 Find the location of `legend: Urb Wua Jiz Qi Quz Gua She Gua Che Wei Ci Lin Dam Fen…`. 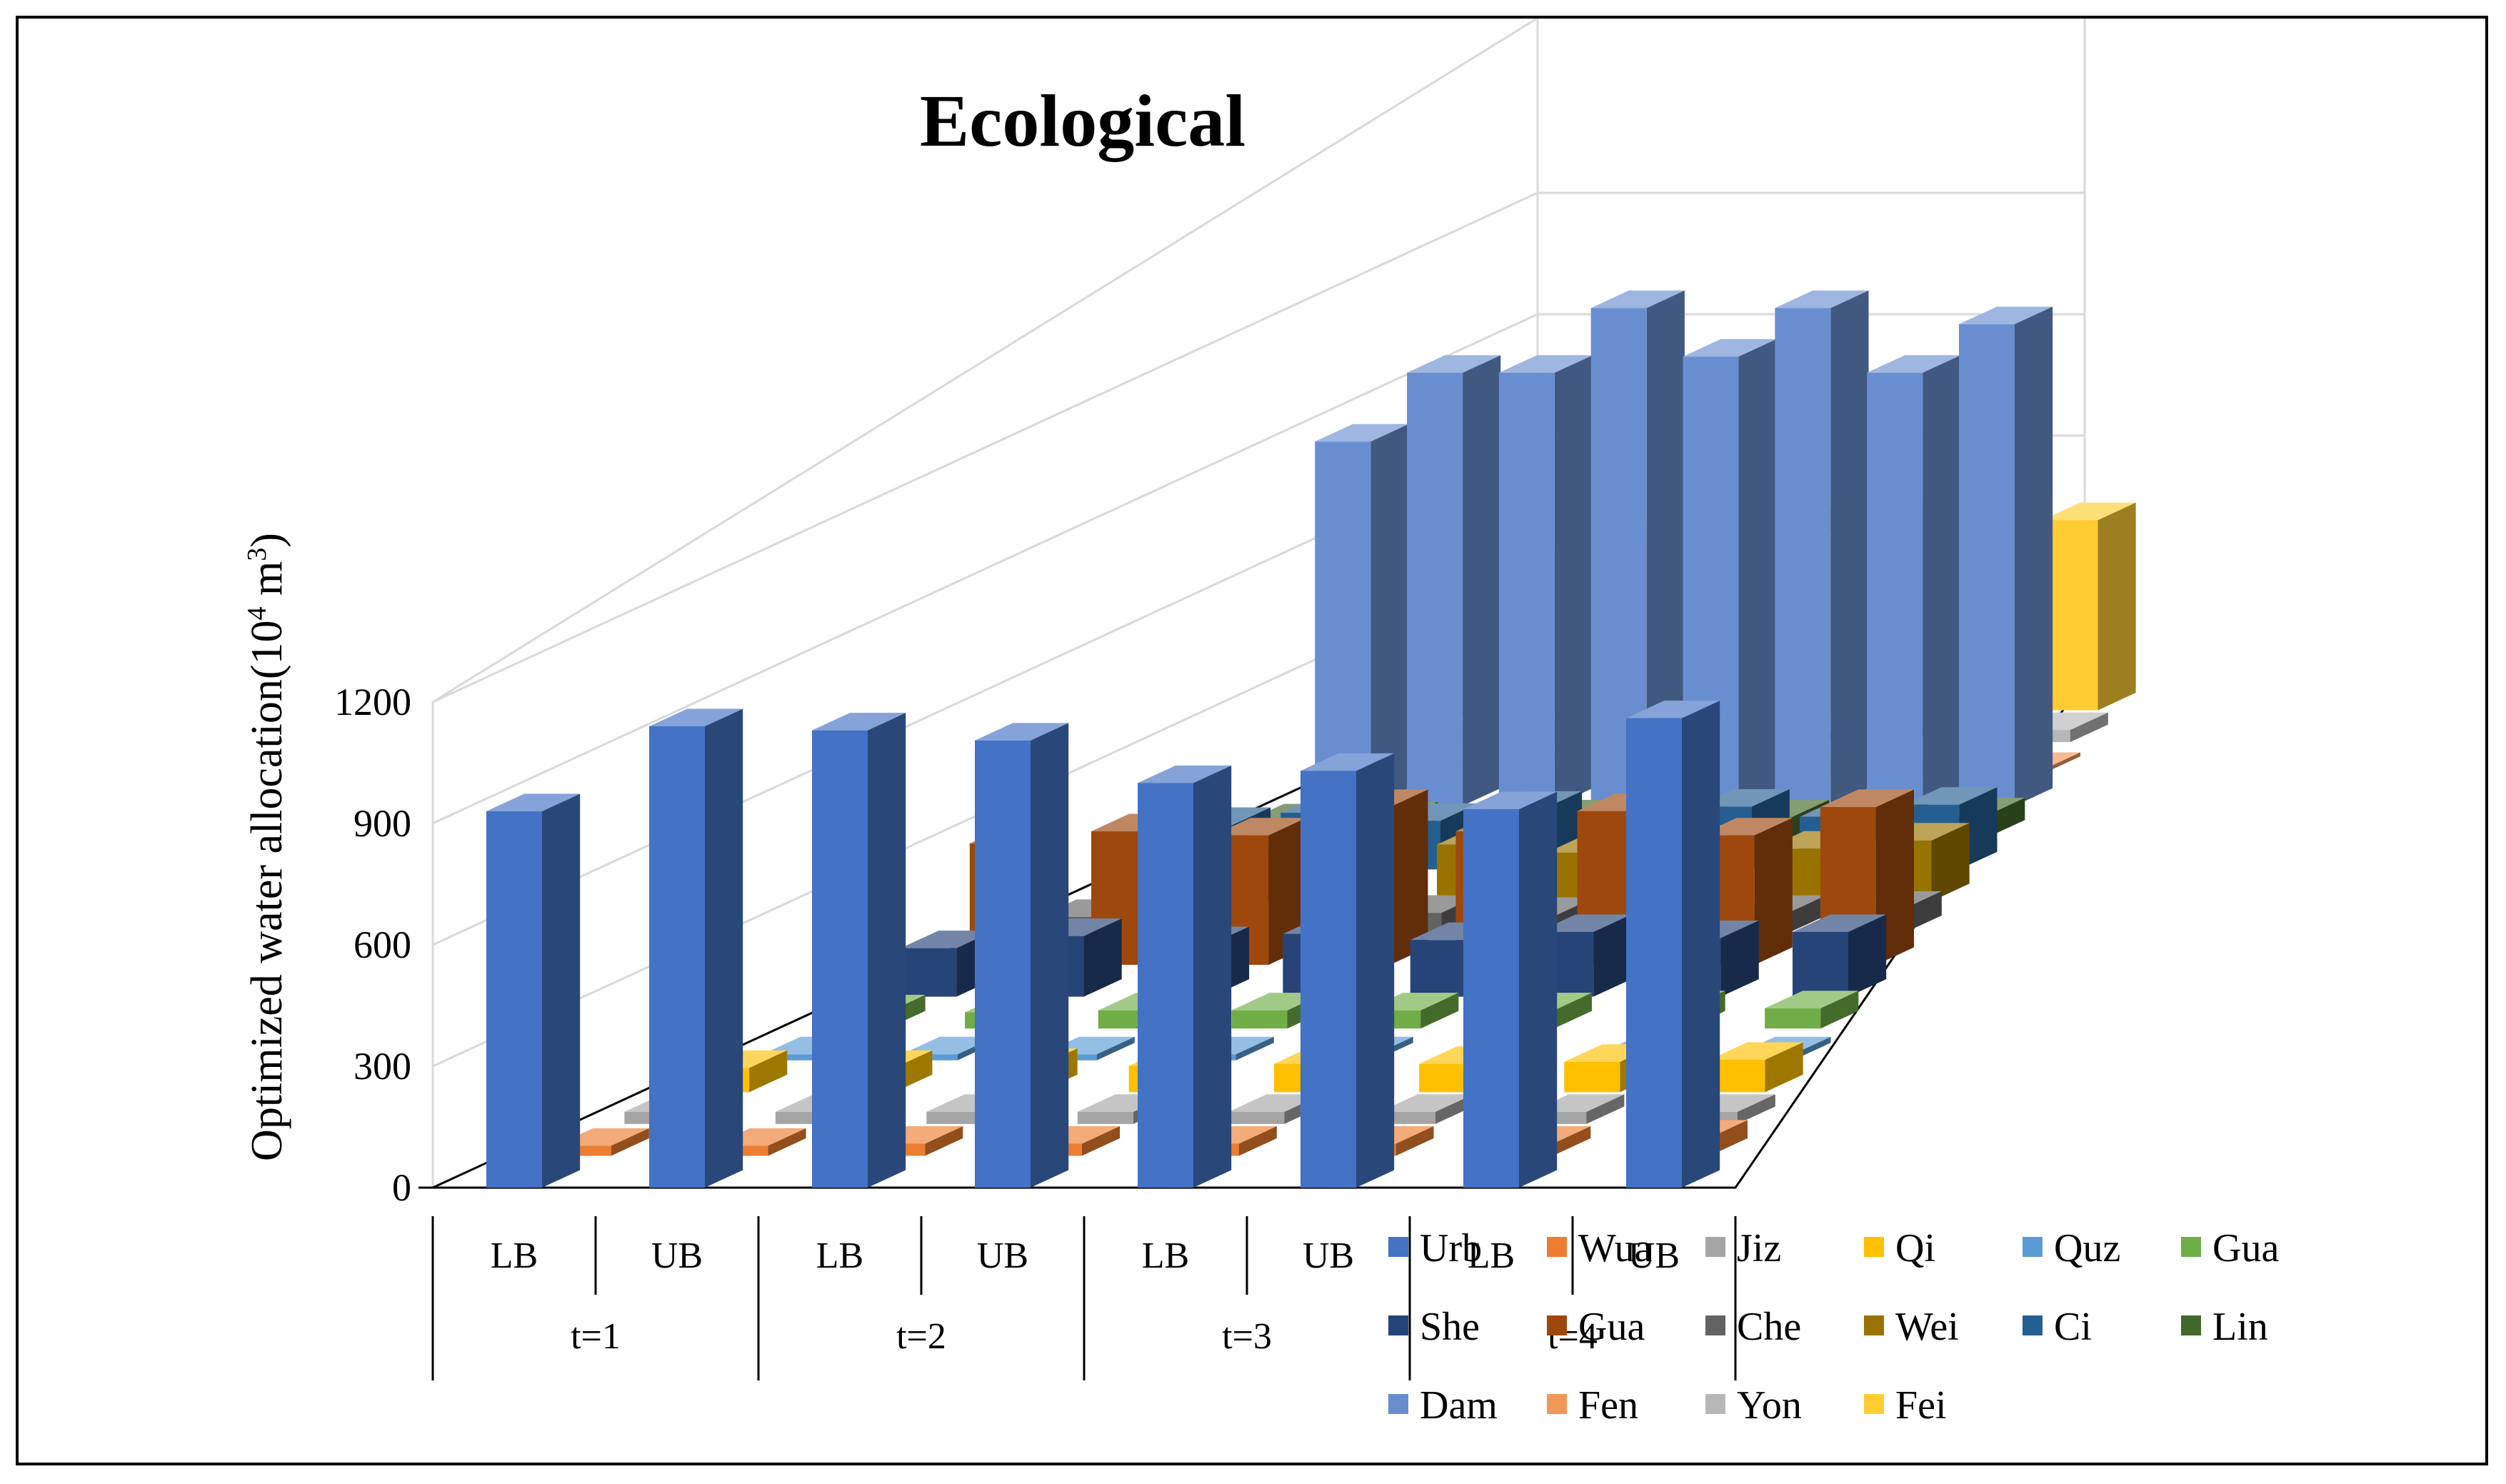

legend: Urb Wua Jiz Qi Quz Gua She Gua Che Wei Ci Lin Dam Fen… is located at coordinates (1833, 1327).